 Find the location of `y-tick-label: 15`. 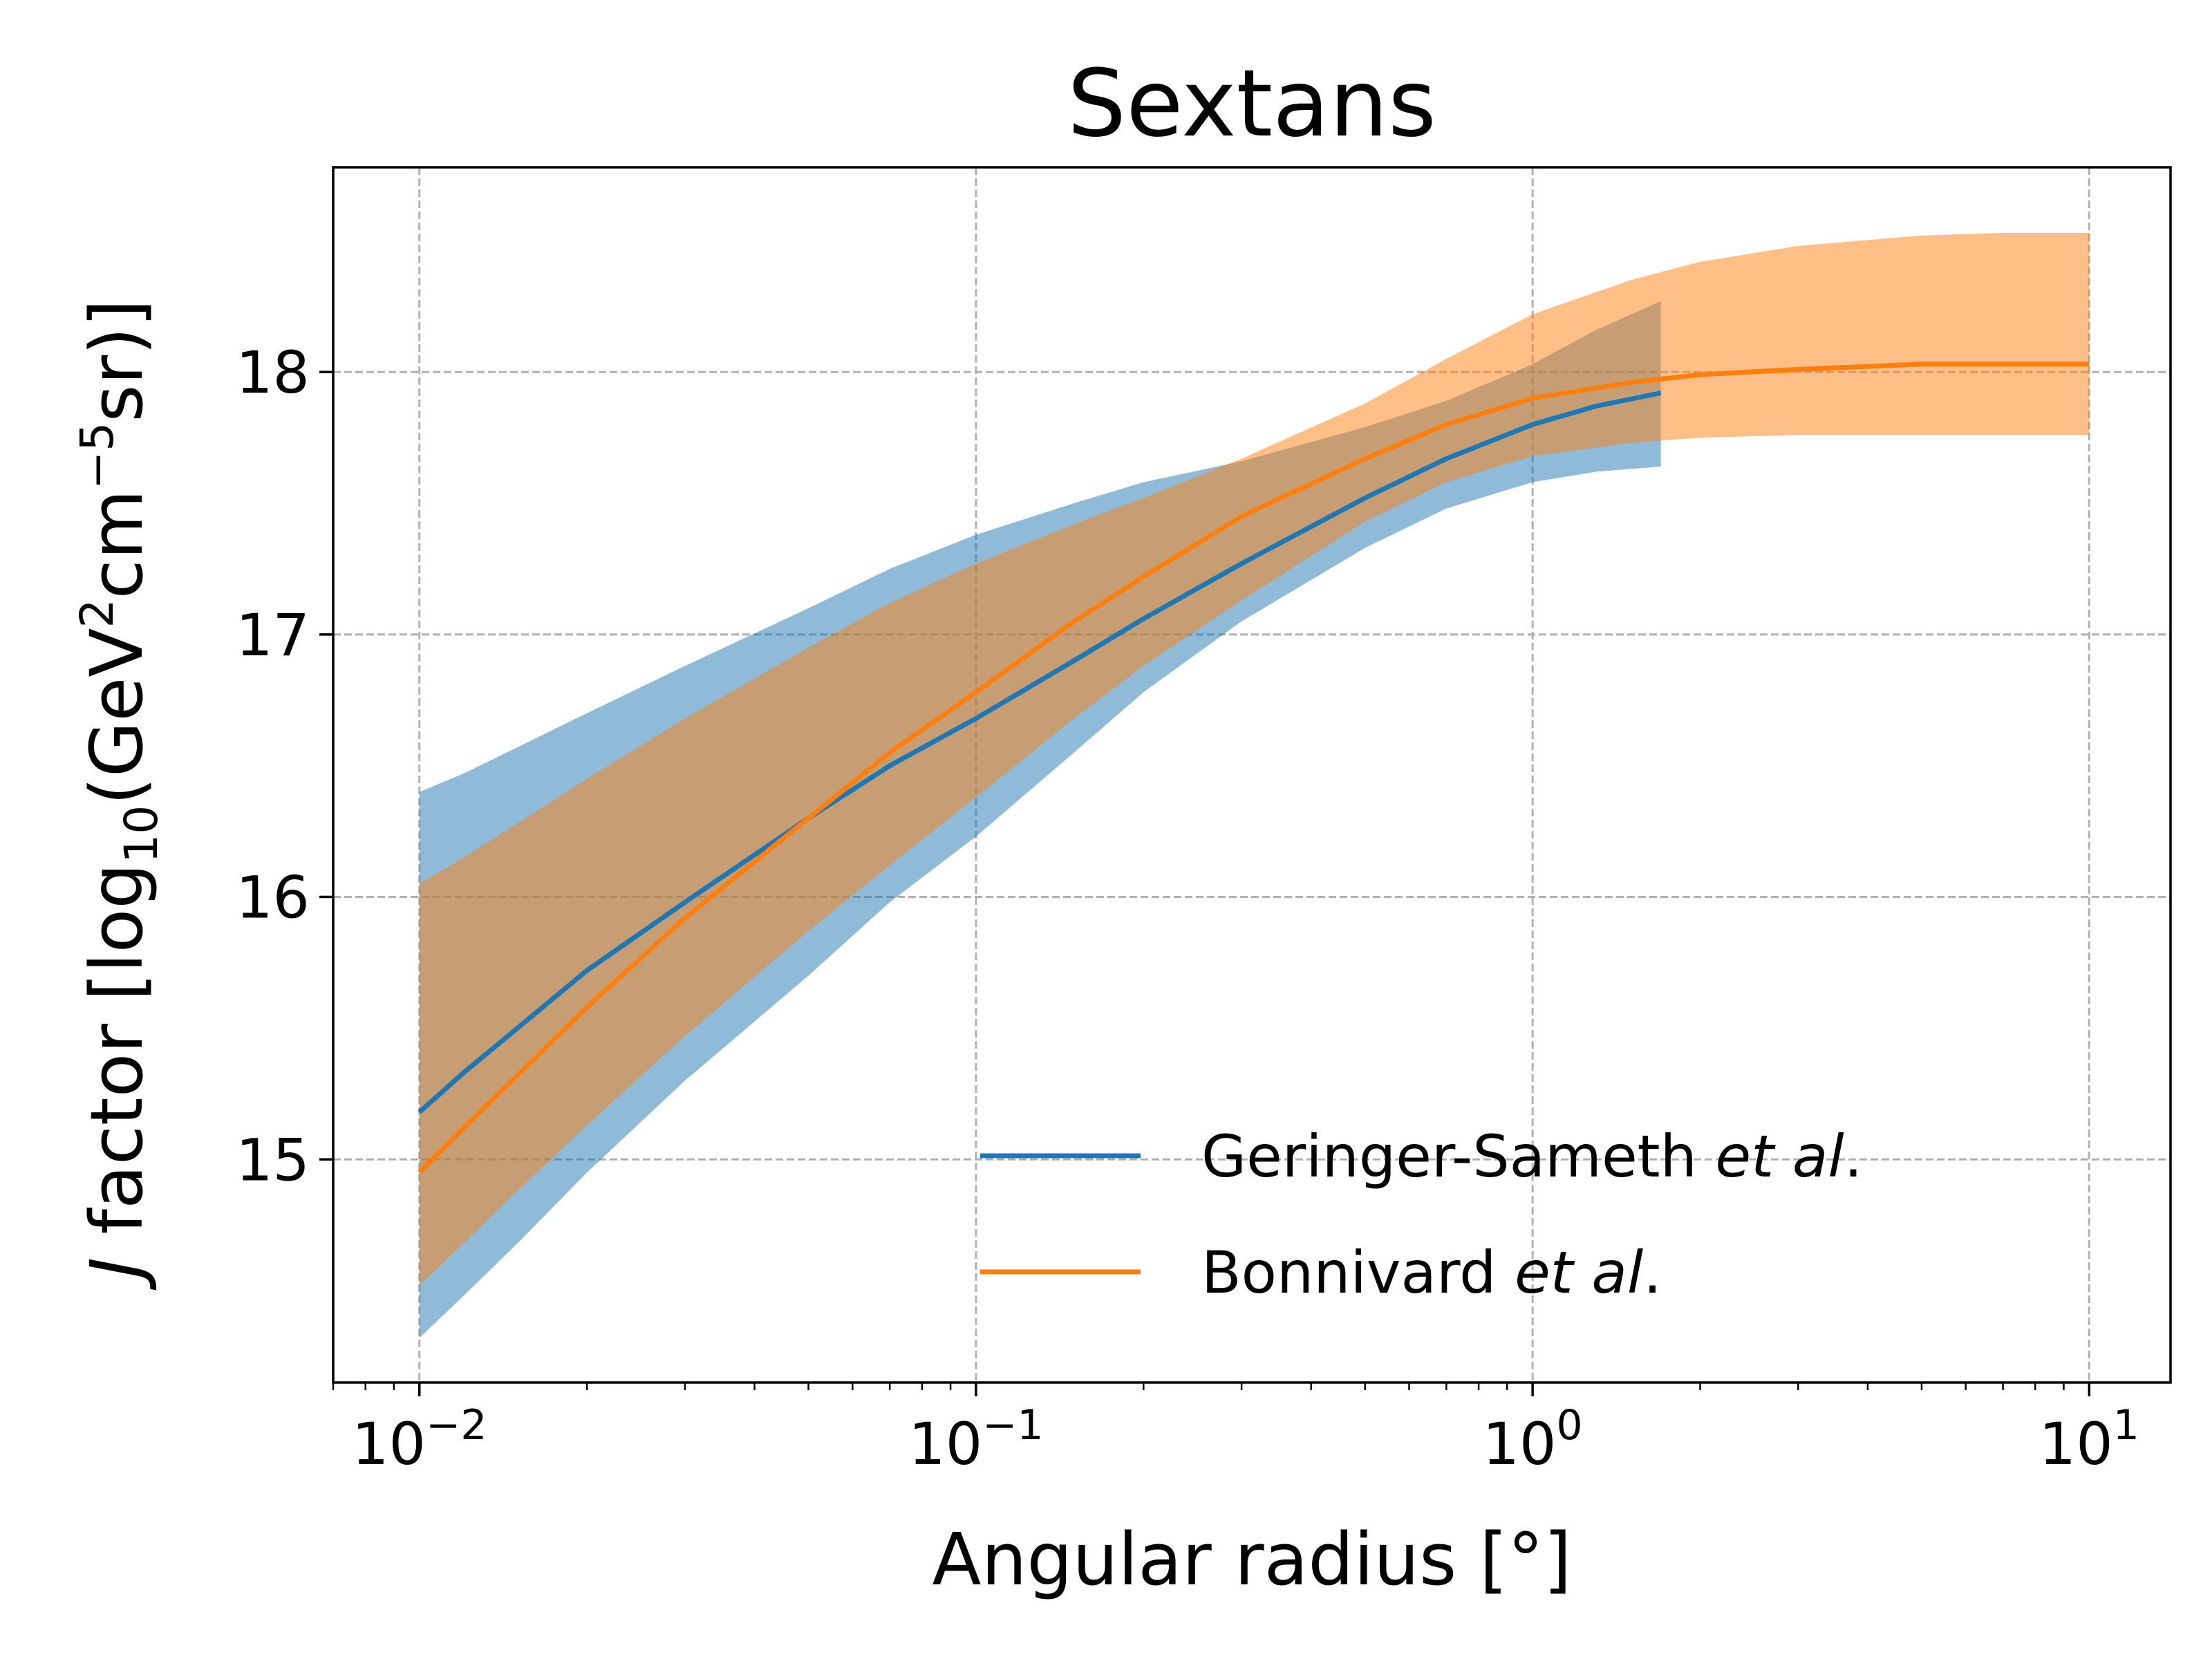

y-tick-label: 15 is located at coordinates (273, 1160).